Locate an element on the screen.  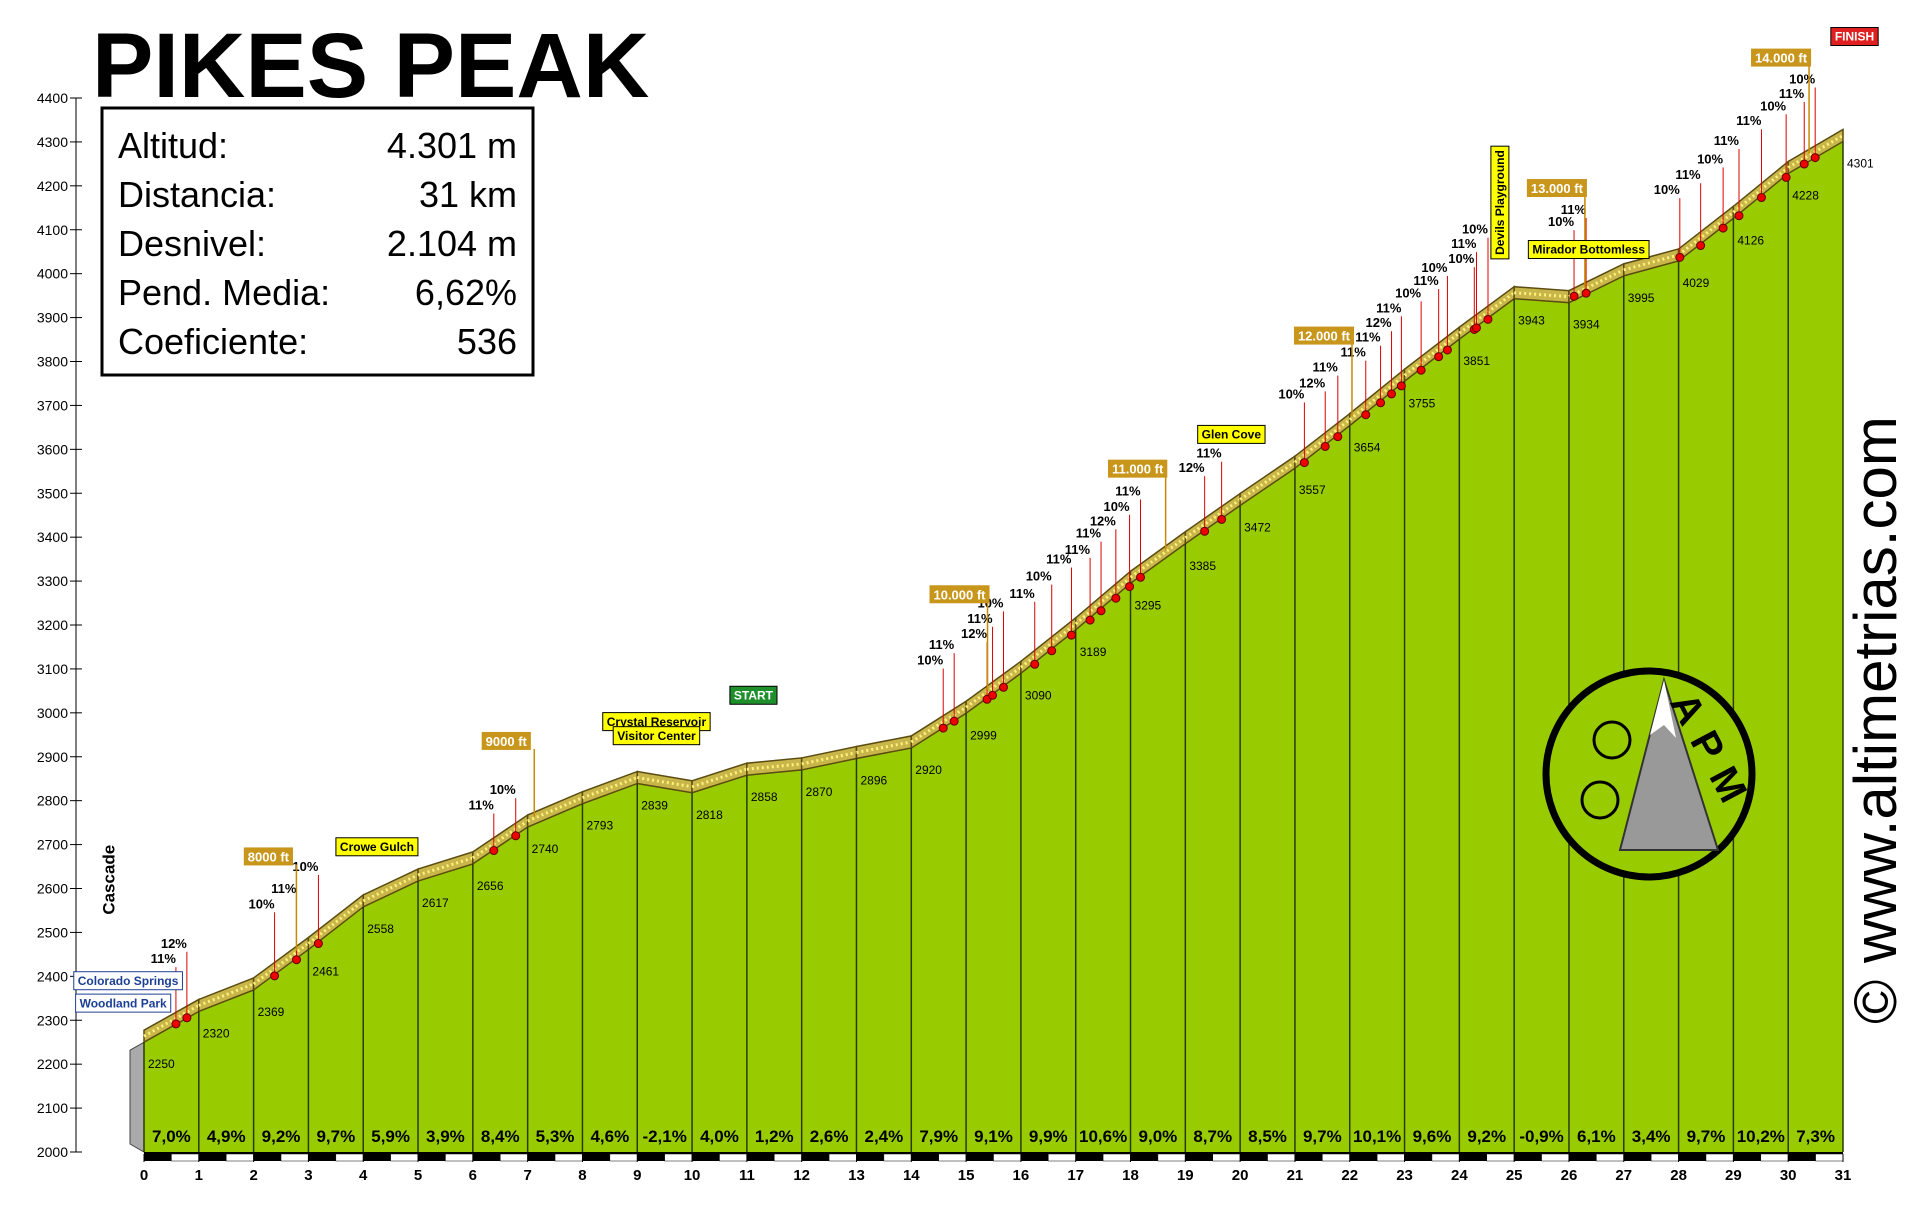
gradient-label: 9,9% is located at coordinates (1048, 1136).